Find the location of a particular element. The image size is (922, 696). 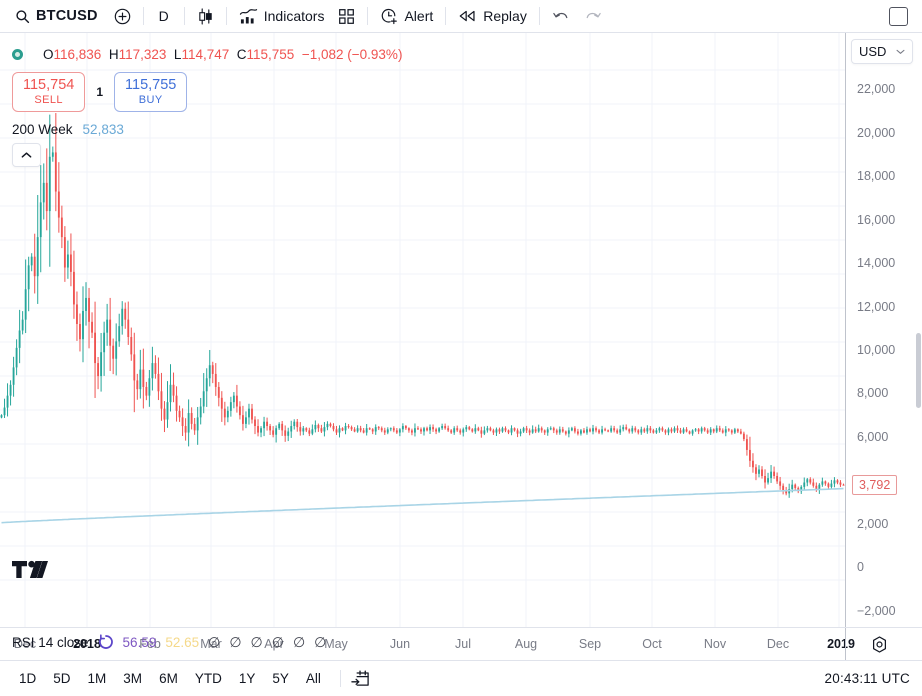

alert-button: Alert is located at coordinates (406, 16).